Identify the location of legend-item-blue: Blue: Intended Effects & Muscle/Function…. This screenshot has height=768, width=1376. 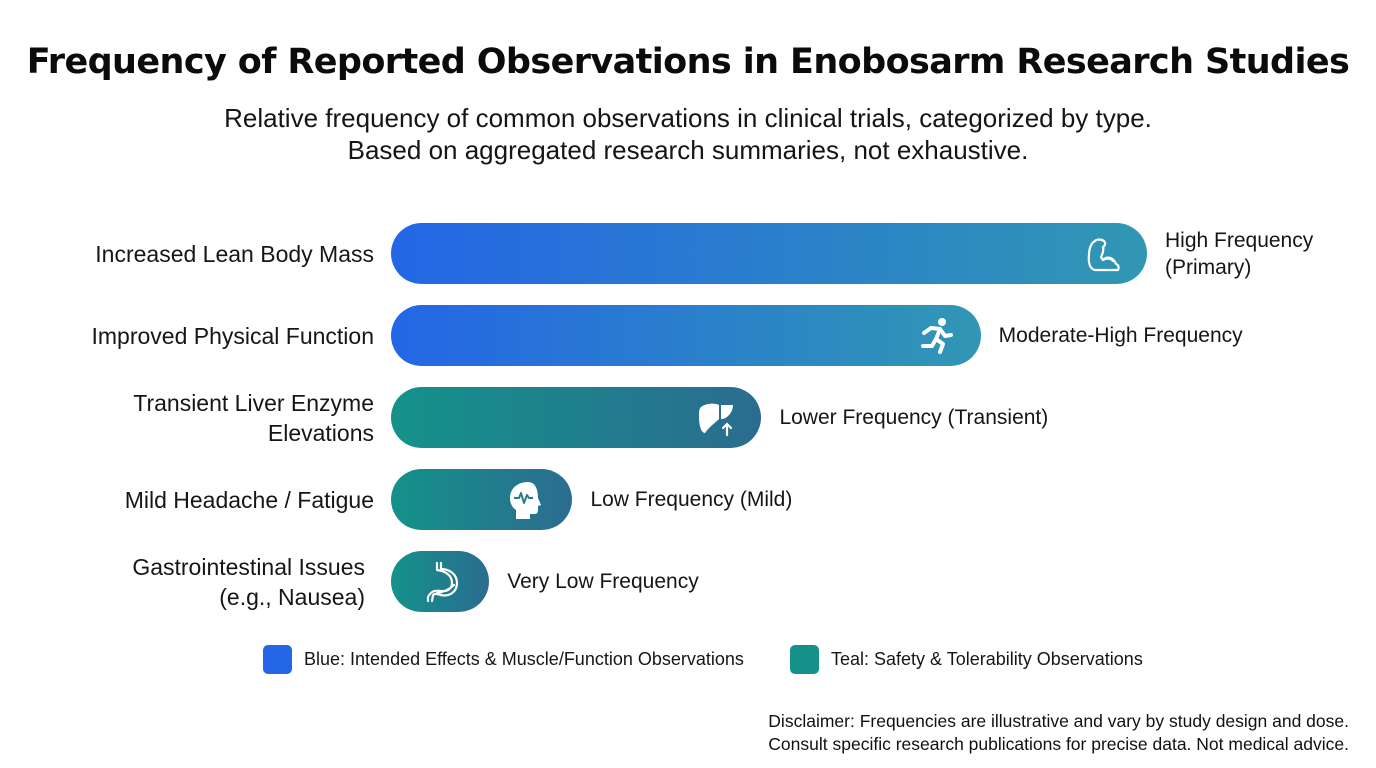
(503, 659).